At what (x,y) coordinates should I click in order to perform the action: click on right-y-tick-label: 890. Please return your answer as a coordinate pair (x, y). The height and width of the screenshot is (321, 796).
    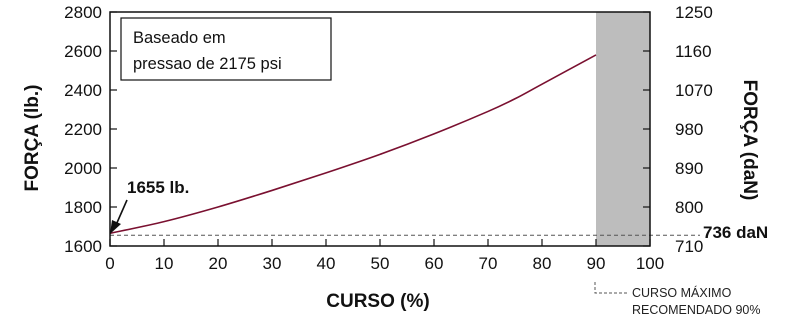
    Looking at the image, I should click on (689, 168).